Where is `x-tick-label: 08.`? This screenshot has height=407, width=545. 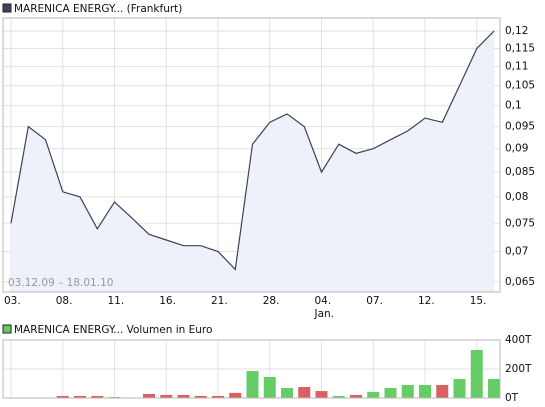
x-tick-label: 08. is located at coordinates (64, 301).